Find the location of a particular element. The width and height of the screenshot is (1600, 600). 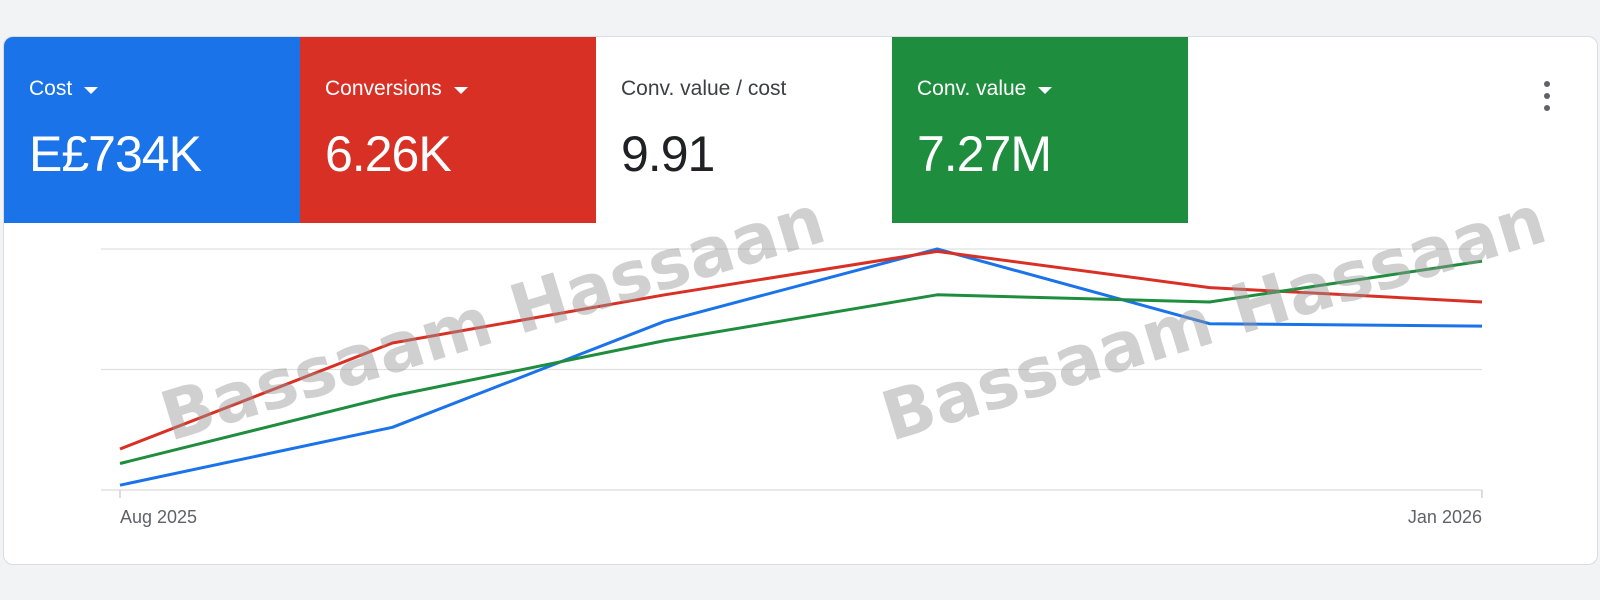

metric-value-conv-value-per-cost: 9.91 is located at coordinates (668, 154).